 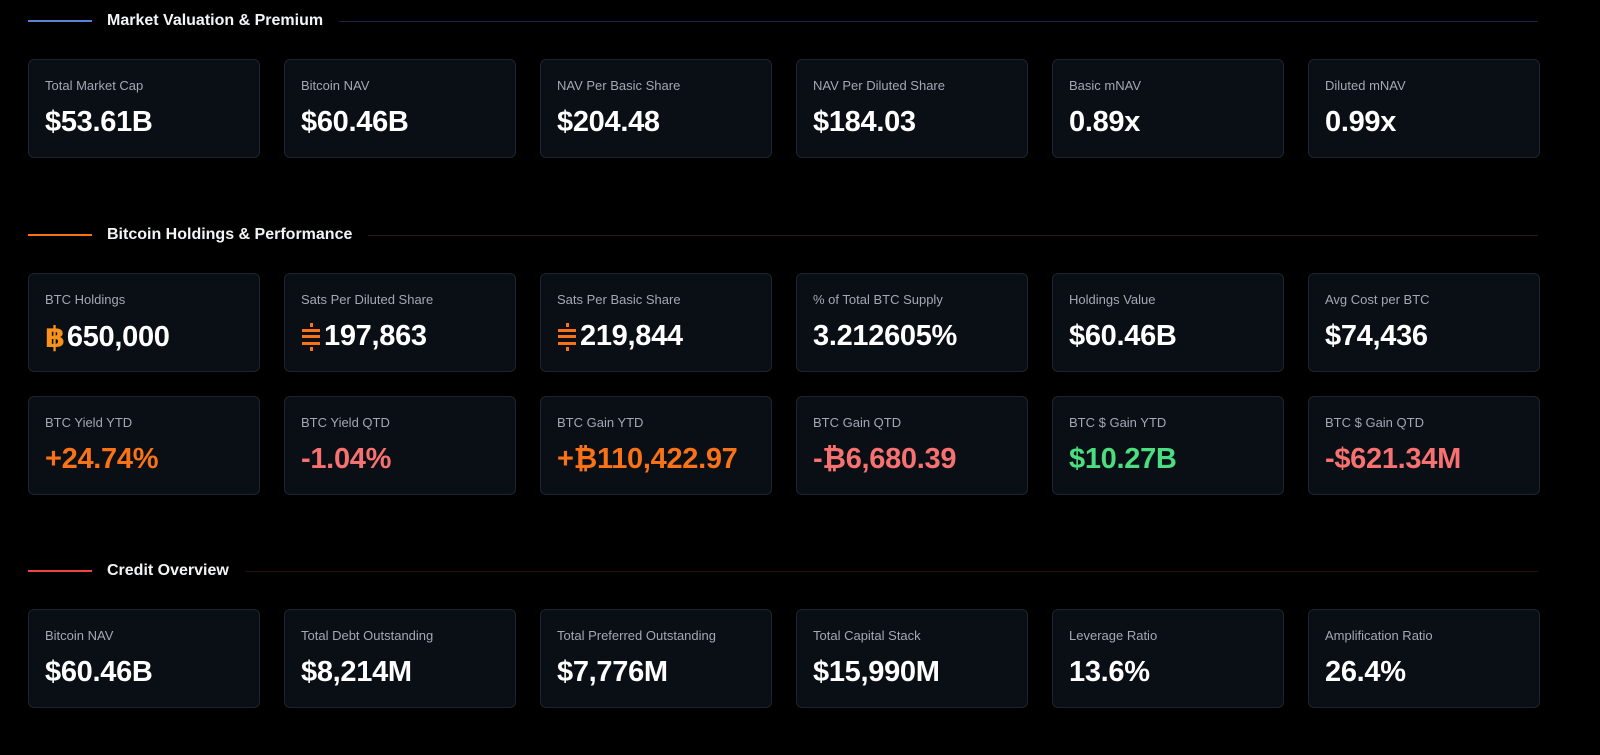 What do you see at coordinates (857, 422) in the screenshot?
I see `metric-label: BTC Gain QTD` at bounding box center [857, 422].